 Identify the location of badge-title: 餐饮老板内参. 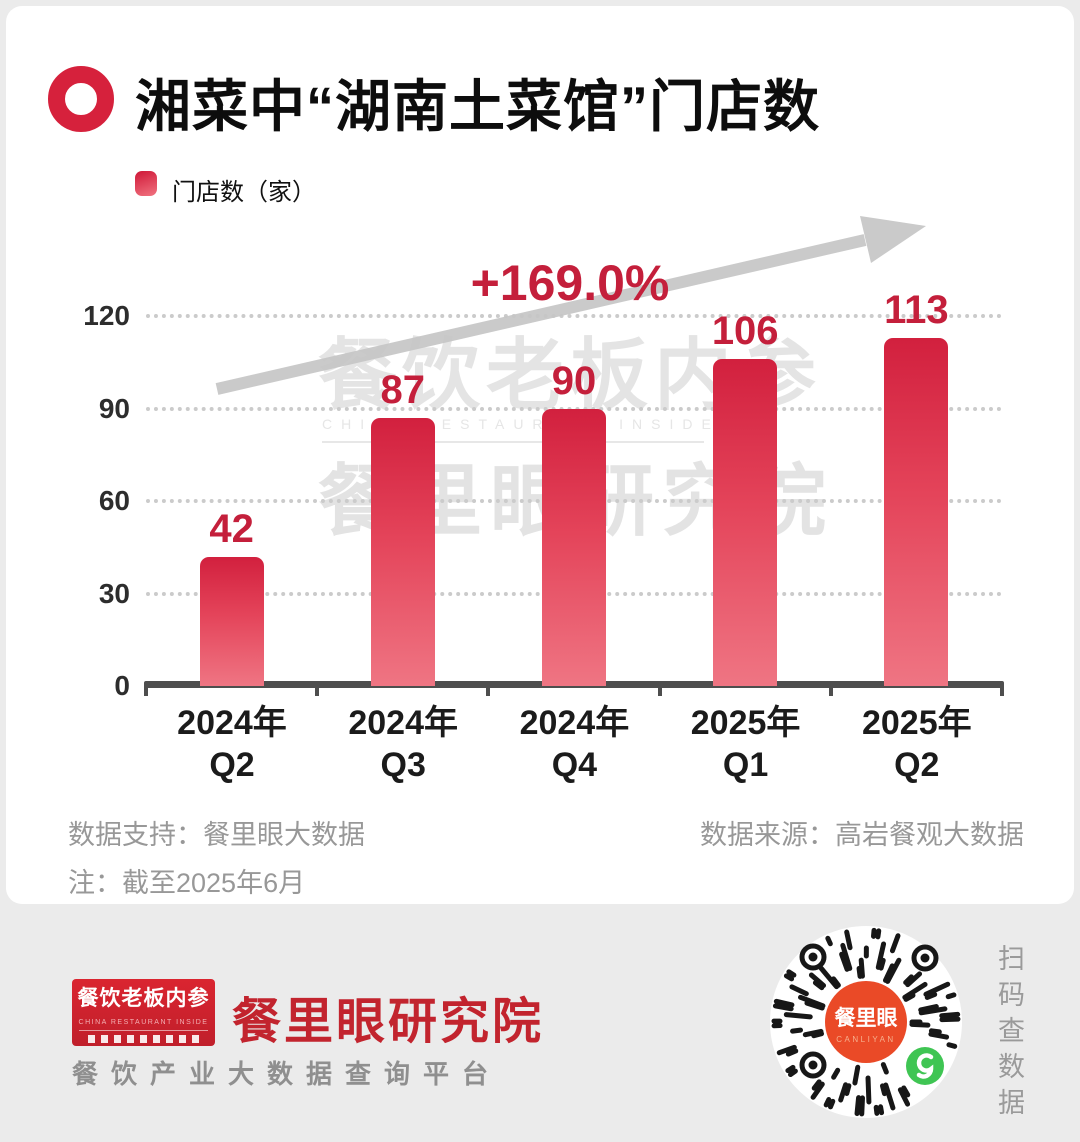
(143, 998).